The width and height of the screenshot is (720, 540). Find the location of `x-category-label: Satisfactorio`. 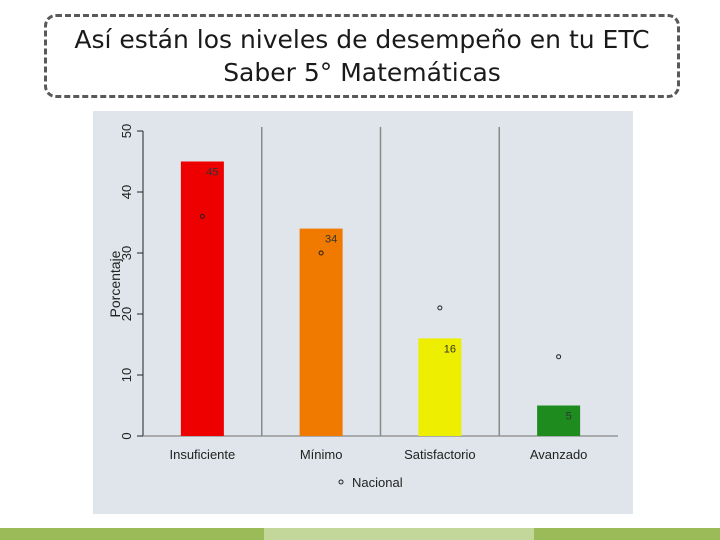

x-category-label: Satisfactorio is located at coordinates (440, 454).